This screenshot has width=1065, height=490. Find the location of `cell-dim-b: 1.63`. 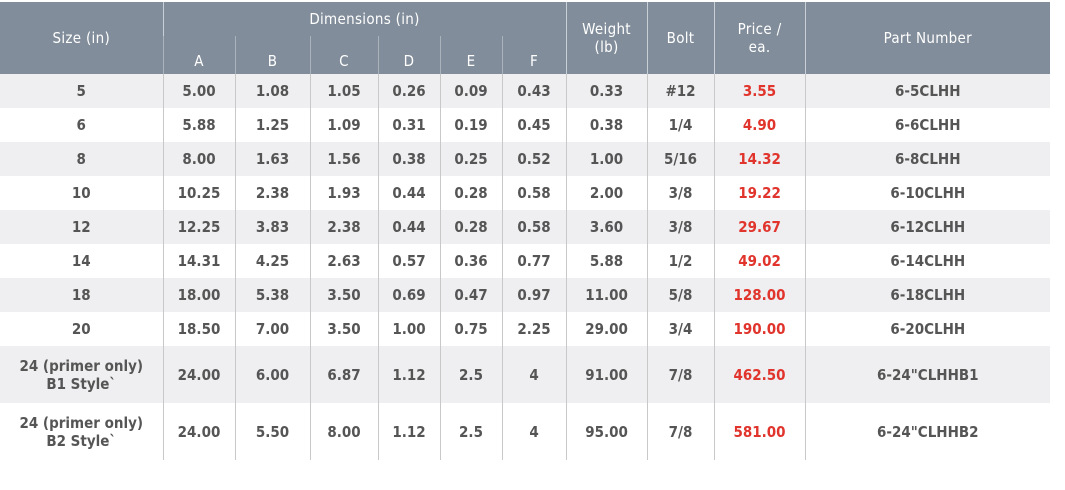

cell-dim-b: 1.63 is located at coordinates (272, 159).